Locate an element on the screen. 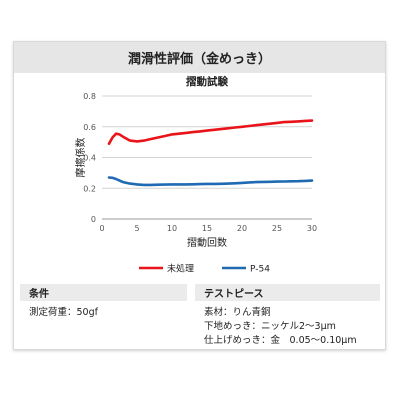 This screenshot has height=400, width=400. test-piece-heading: テストピース is located at coordinates (287, 292).